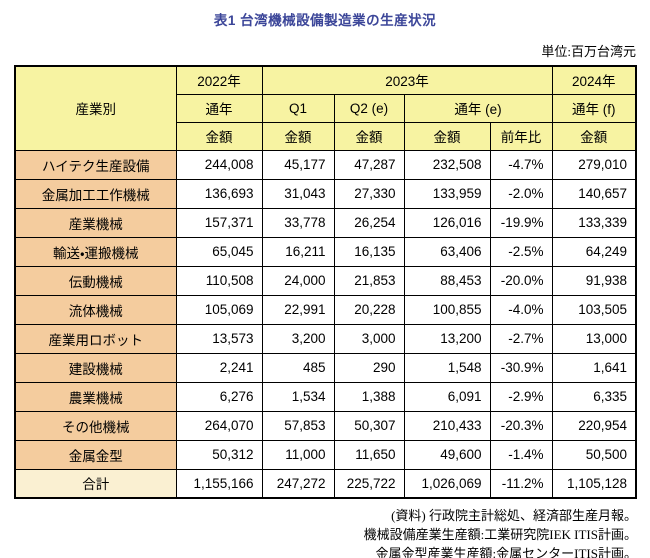 The height and width of the screenshot is (558, 650). I want to click on col-header-2023: 2023年, so click(407, 80).